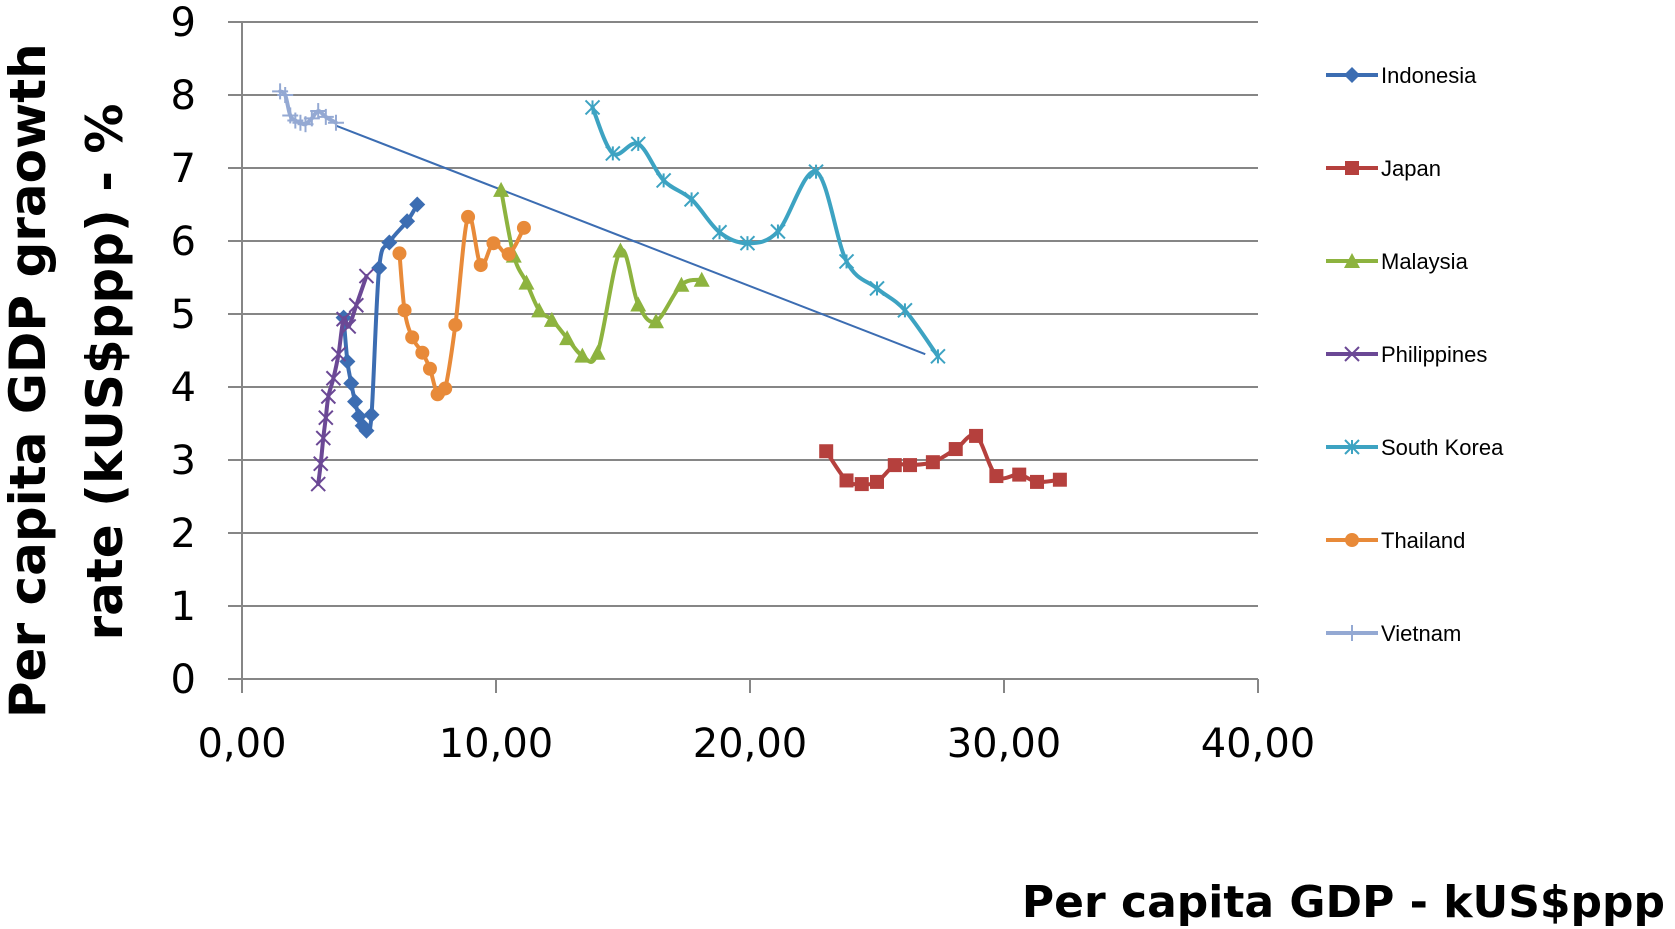 The image size is (1675, 929). Describe the element at coordinates (183, 388) in the screenshot. I see `y-tick-label: 4` at that location.